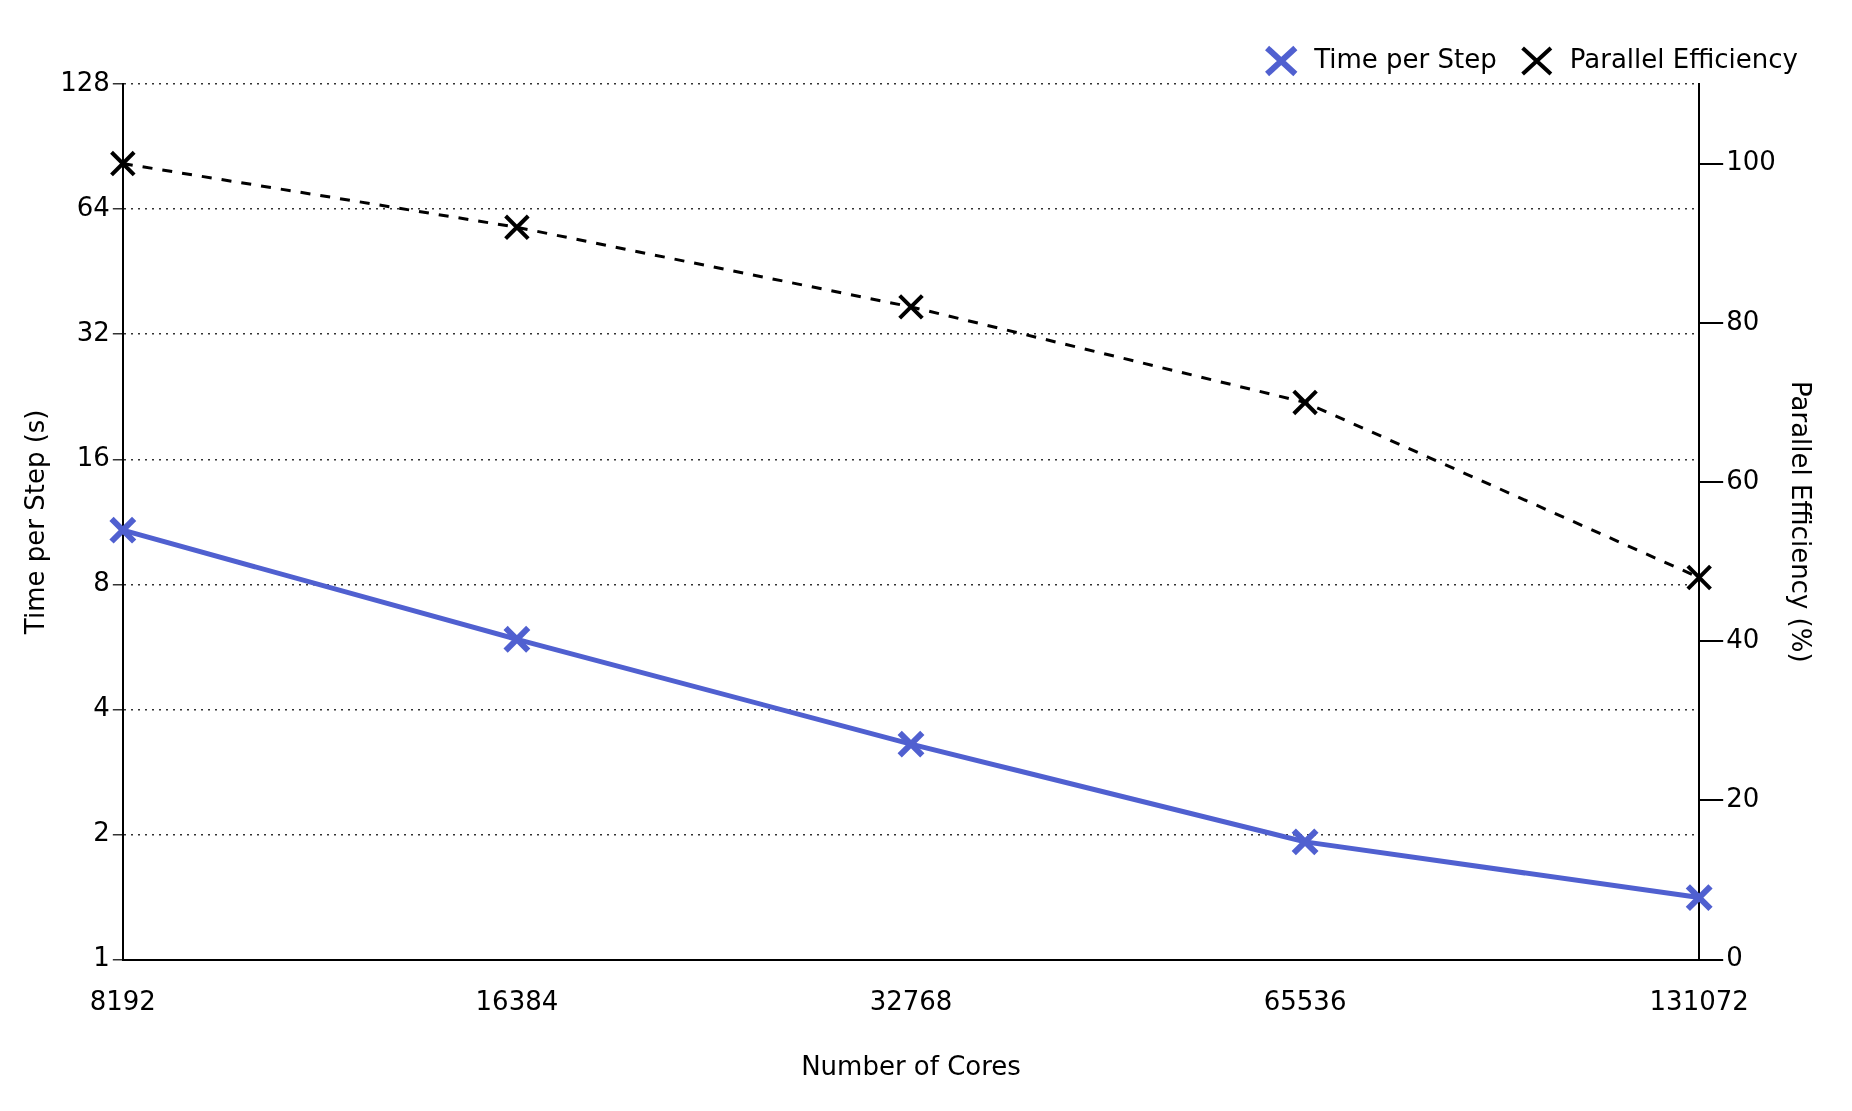 The image size is (1852, 1111). Describe the element at coordinates (1743, 798) in the screenshot. I see `y2-tick-label: 20` at that location.